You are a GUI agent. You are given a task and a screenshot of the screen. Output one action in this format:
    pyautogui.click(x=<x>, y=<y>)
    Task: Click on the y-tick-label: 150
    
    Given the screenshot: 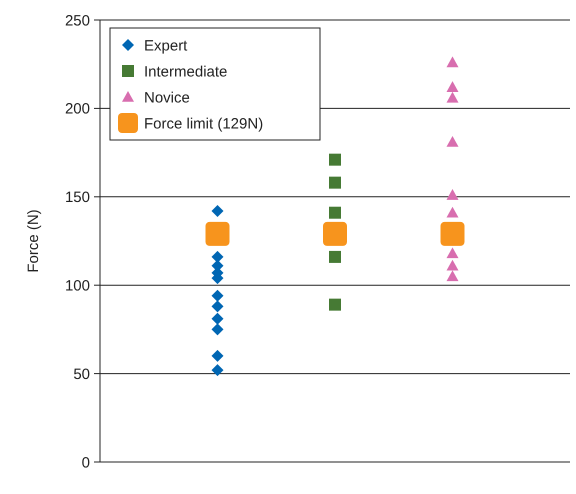 What is the action you would take?
    pyautogui.click(x=77, y=197)
    